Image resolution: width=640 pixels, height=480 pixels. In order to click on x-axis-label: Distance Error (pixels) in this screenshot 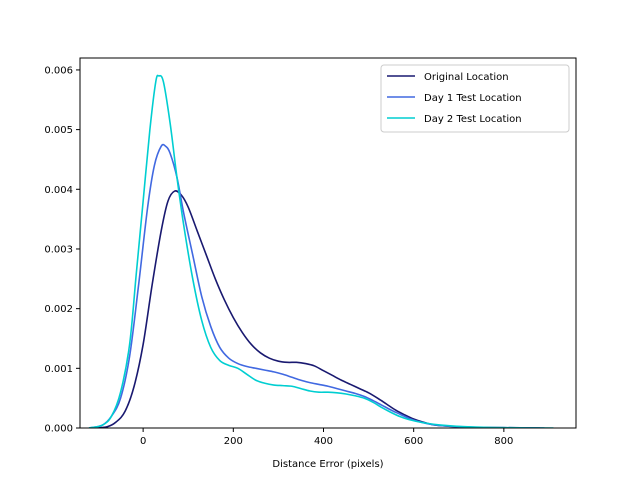, I will do `click(327, 464)`.